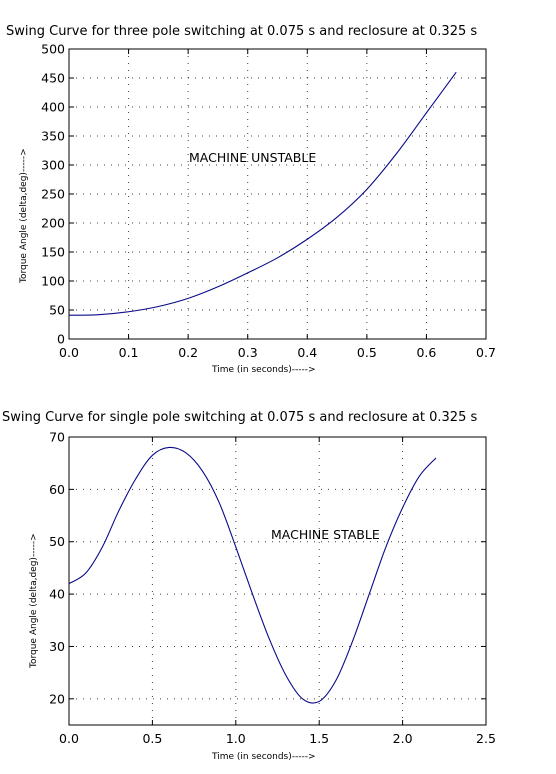 The image size is (556, 774). I want to click on x-tick-label: 0.2, so click(188, 352).